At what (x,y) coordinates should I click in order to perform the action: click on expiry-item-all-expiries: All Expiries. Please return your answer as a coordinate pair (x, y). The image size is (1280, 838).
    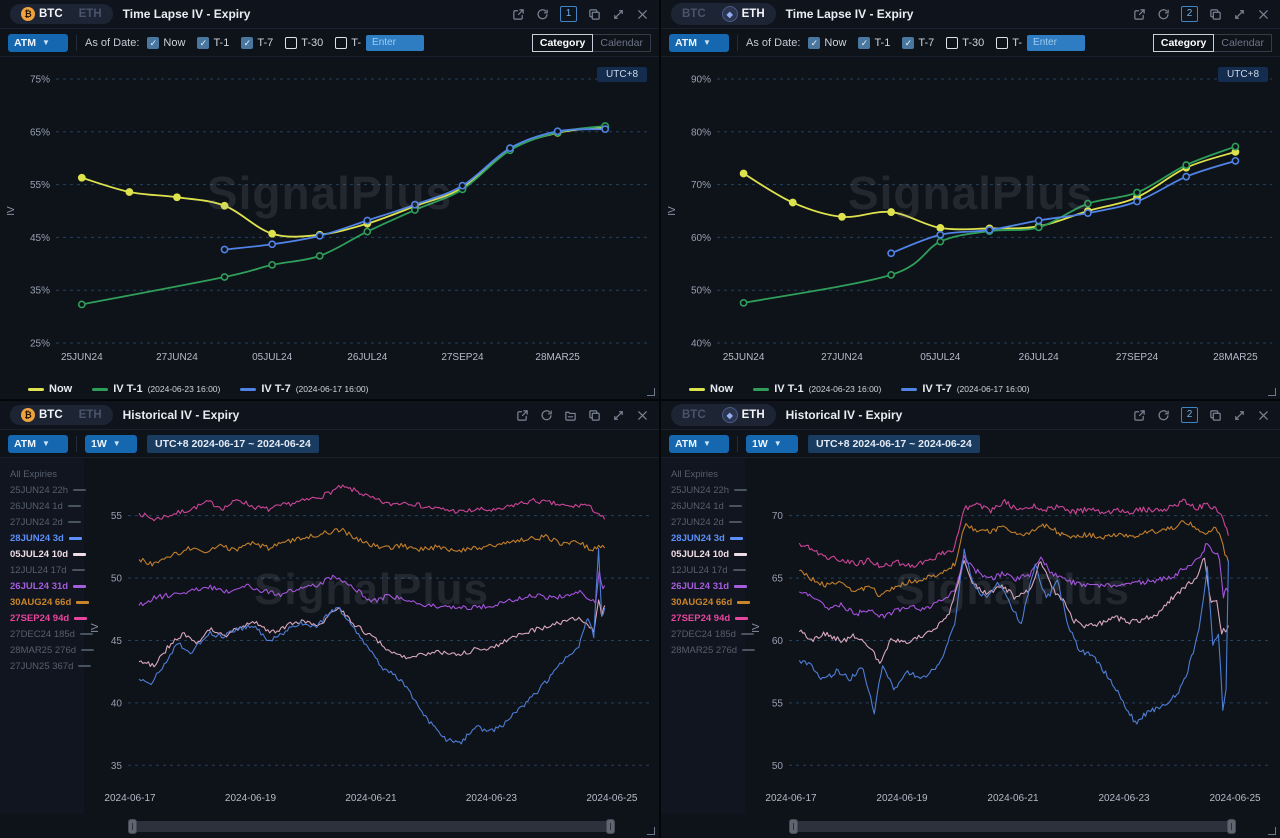
    Looking at the image, I should click on (708, 474).